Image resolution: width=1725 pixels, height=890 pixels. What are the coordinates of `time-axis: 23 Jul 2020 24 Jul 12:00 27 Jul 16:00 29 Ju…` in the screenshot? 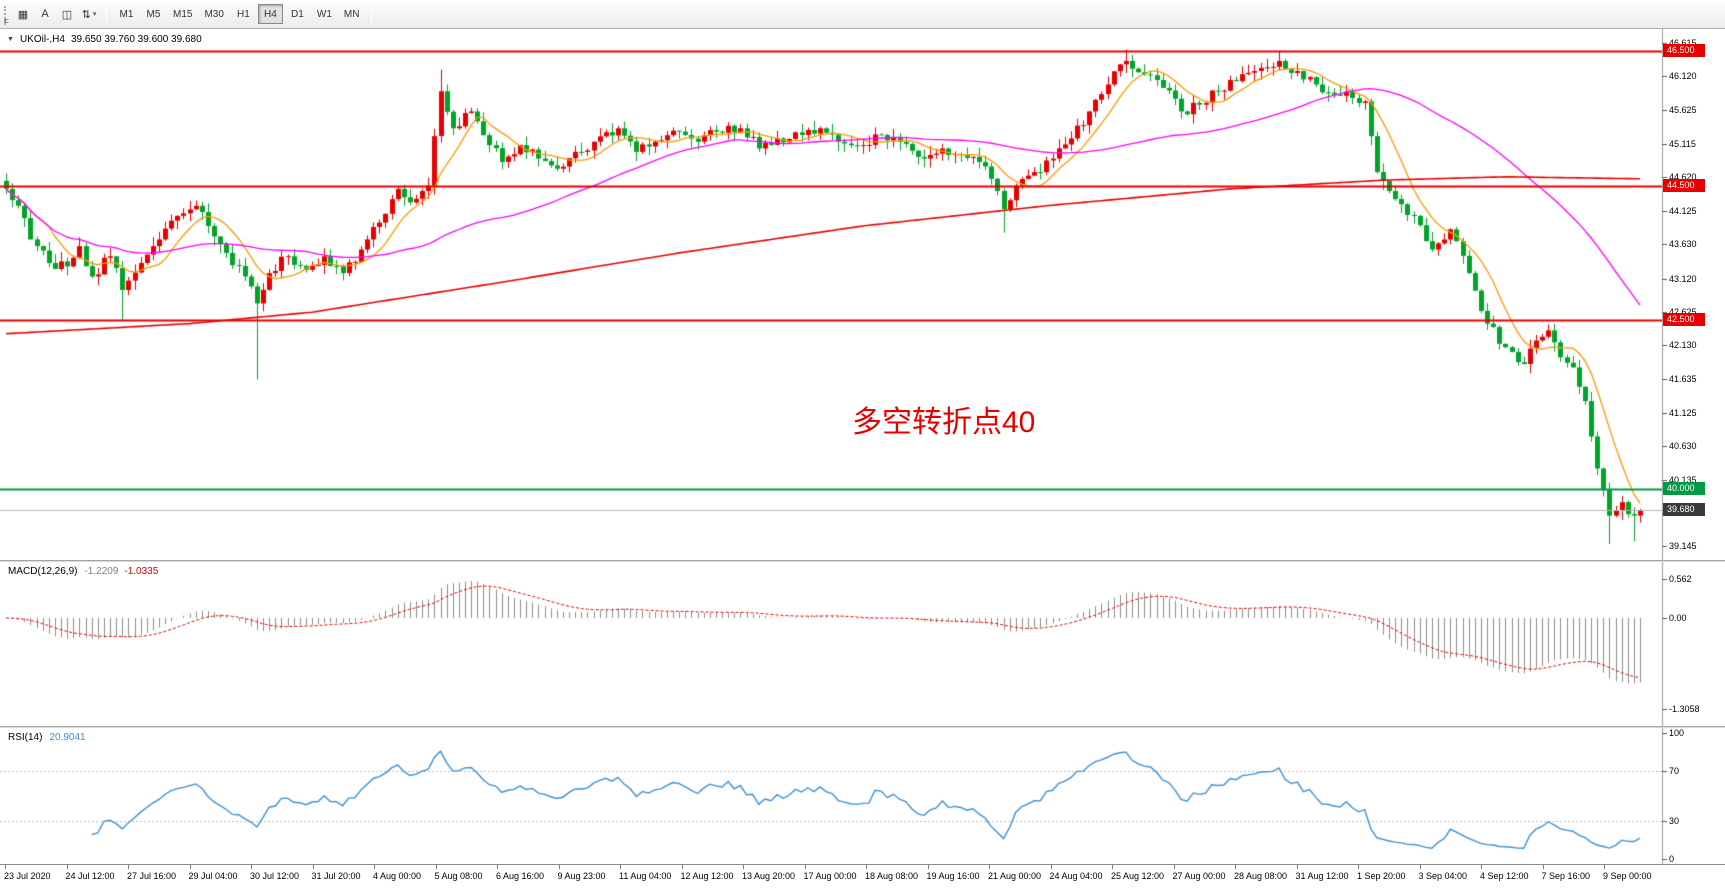 It's located at (862, 877).